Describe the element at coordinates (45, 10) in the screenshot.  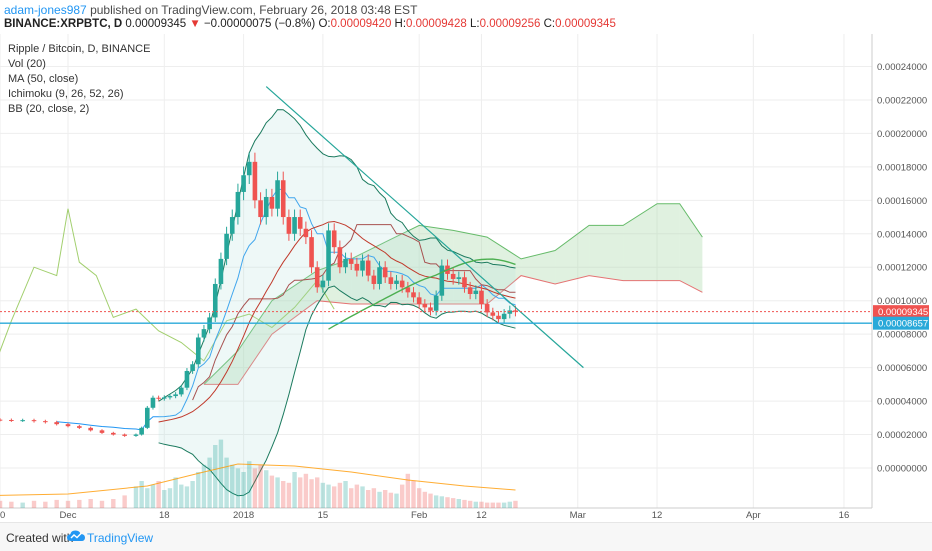
I see `author-link: adam-jones987` at that location.